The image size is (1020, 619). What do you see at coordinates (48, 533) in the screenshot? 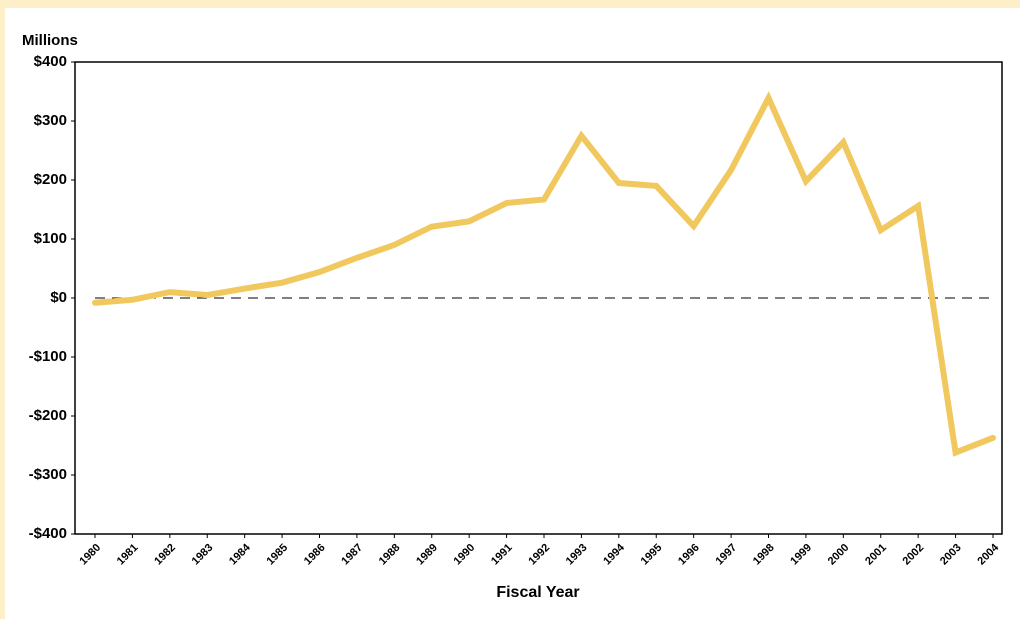
I see `y-tick-label: -$400` at bounding box center [48, 533].